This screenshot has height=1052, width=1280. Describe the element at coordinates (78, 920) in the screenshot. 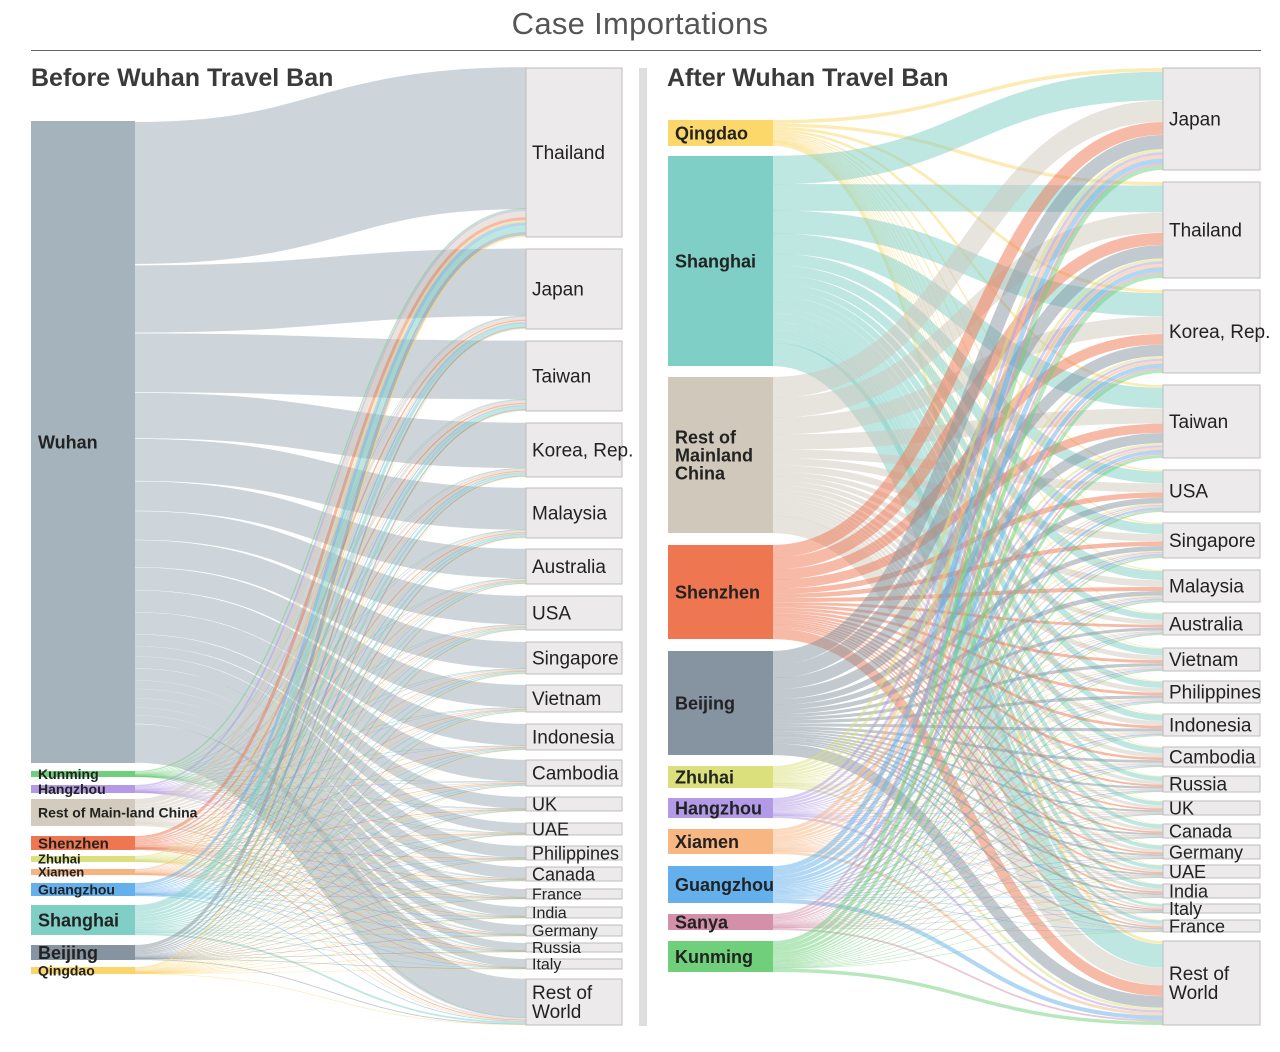

I see `source-label-line: Shanghai` at that location.